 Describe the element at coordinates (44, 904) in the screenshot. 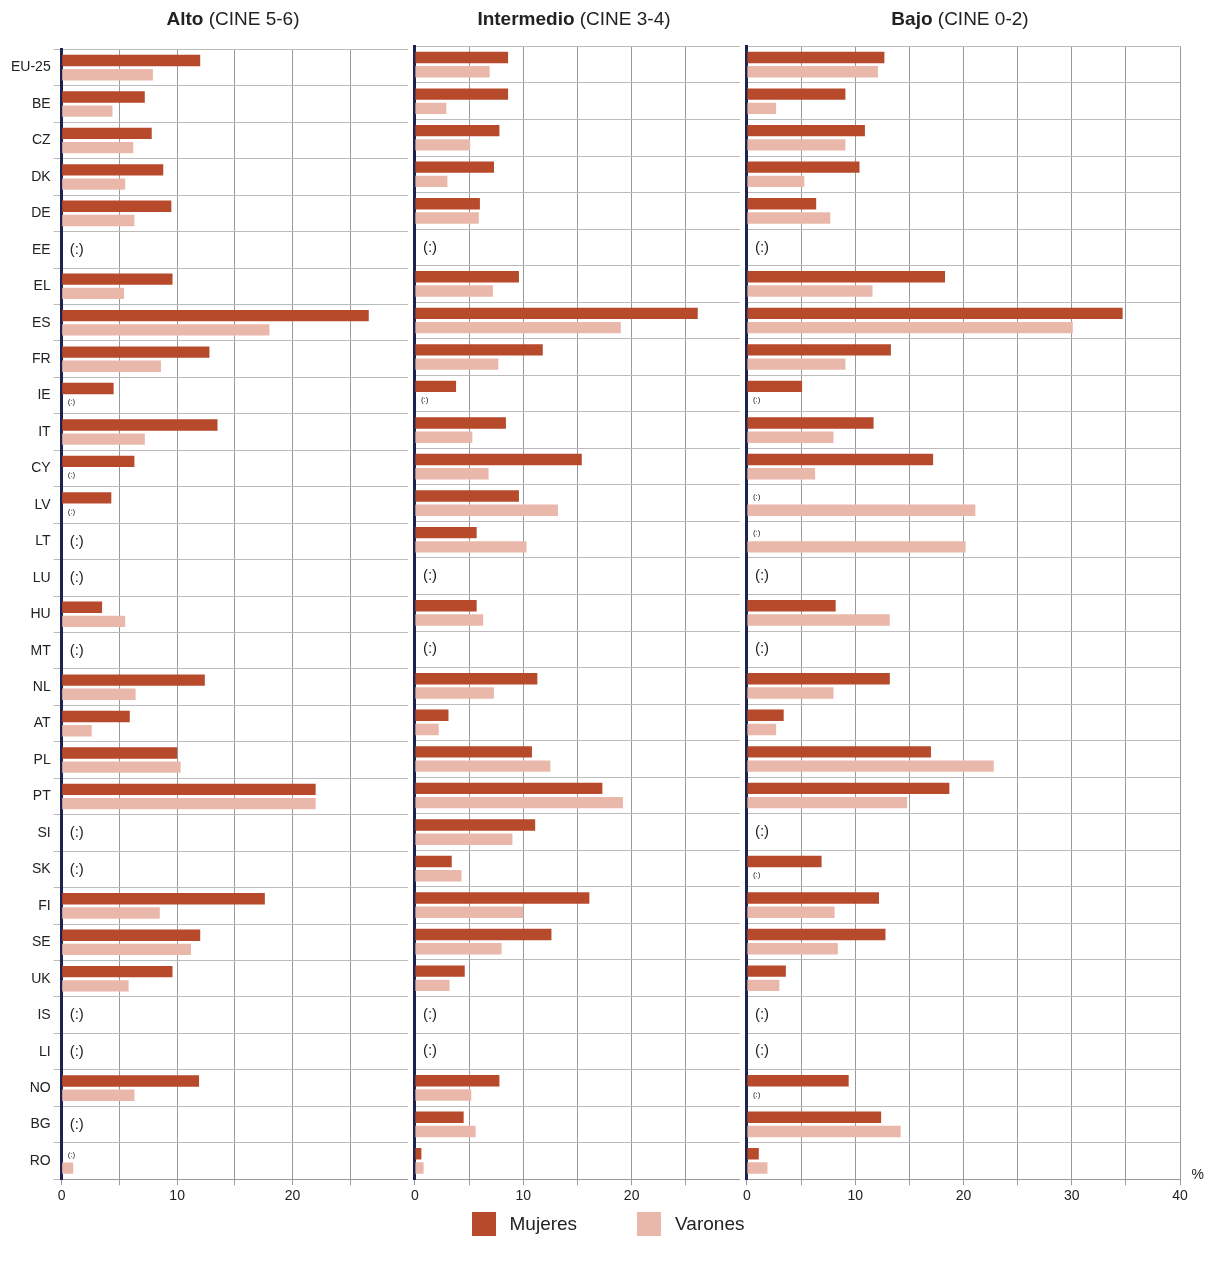

I see `y-tick-label: FI` at that location.